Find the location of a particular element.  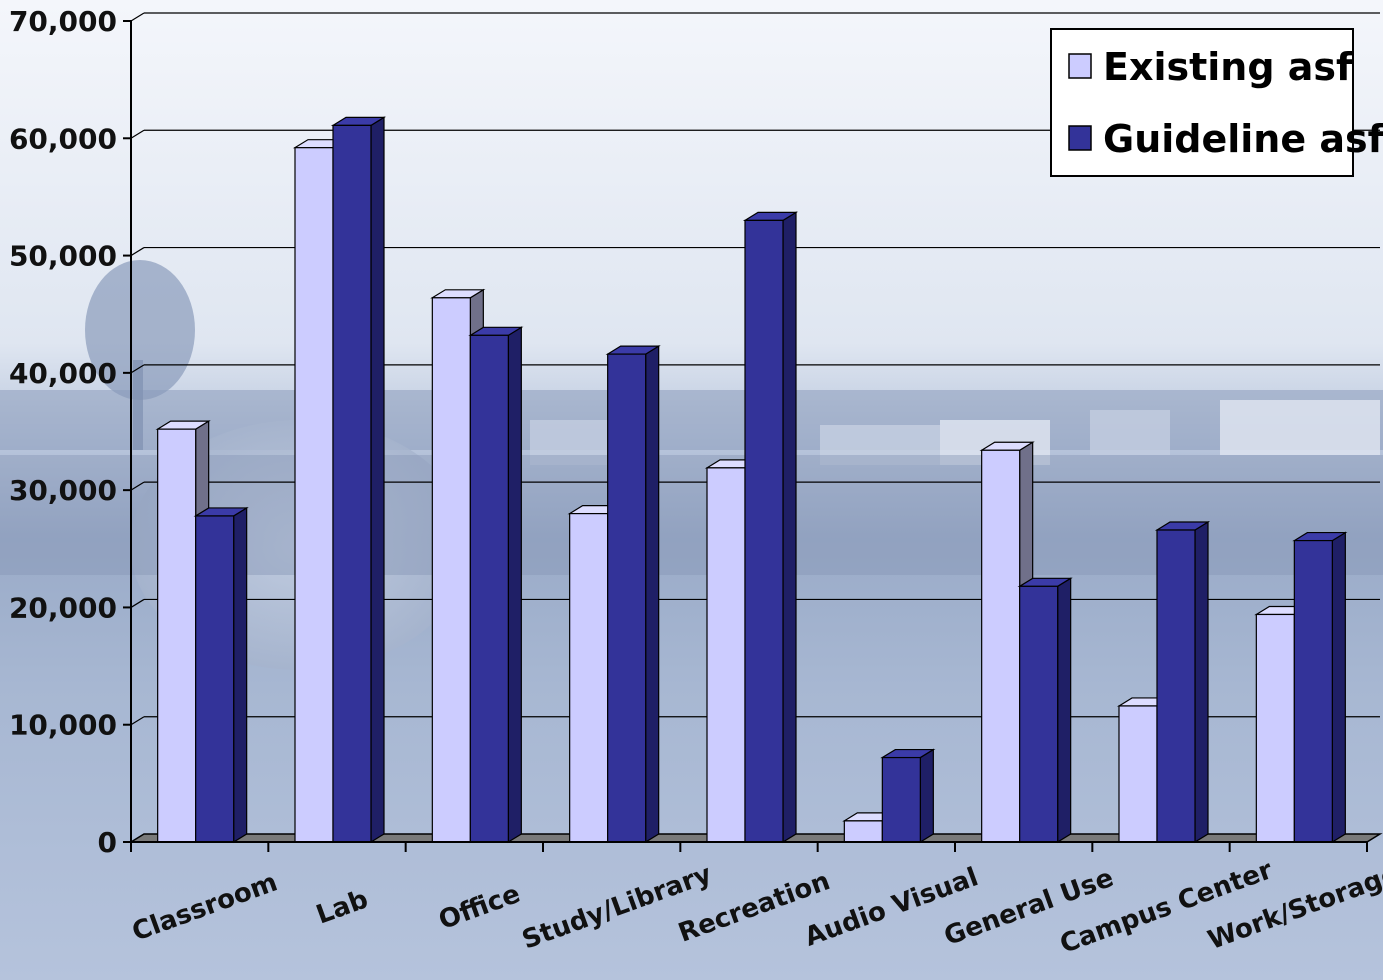

legend: Existing asf Guideline asf is located at coordinates (1216, 102).